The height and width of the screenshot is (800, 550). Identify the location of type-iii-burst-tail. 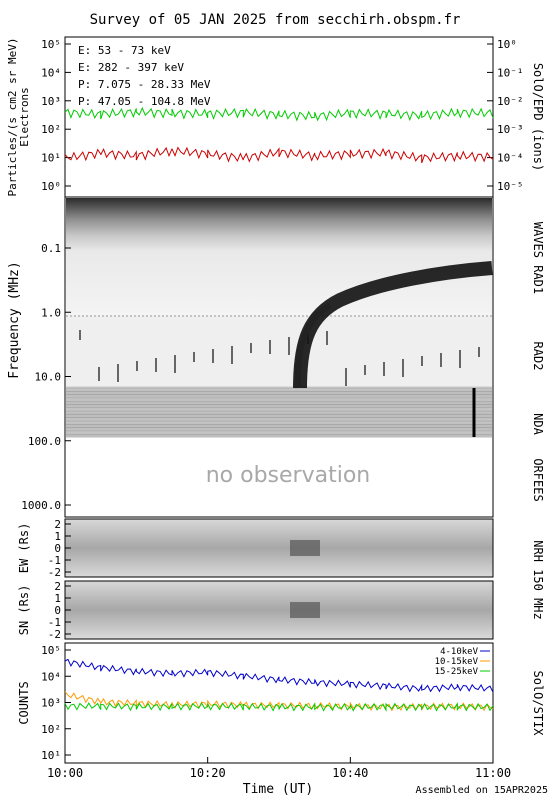
(313, 345).